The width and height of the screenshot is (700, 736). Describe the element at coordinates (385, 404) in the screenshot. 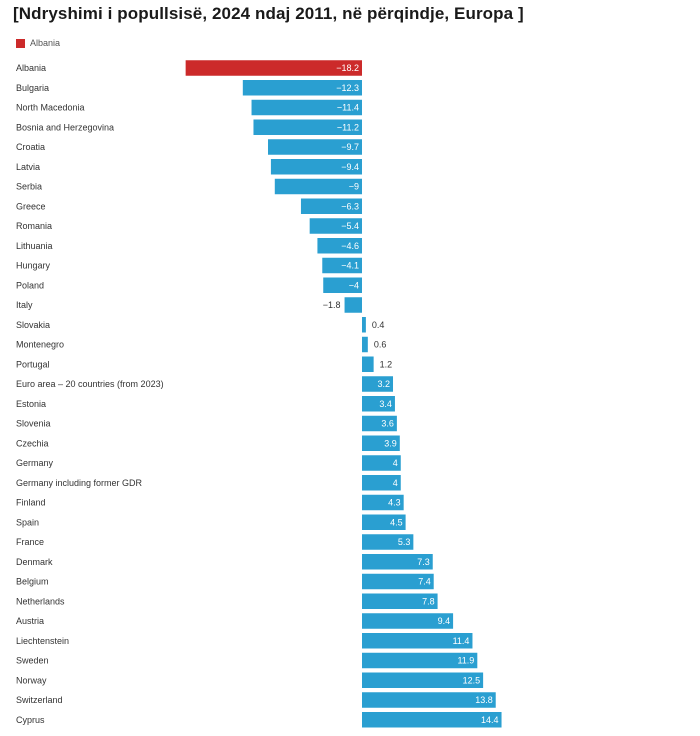

I see `value-label: 3.4` at that location.